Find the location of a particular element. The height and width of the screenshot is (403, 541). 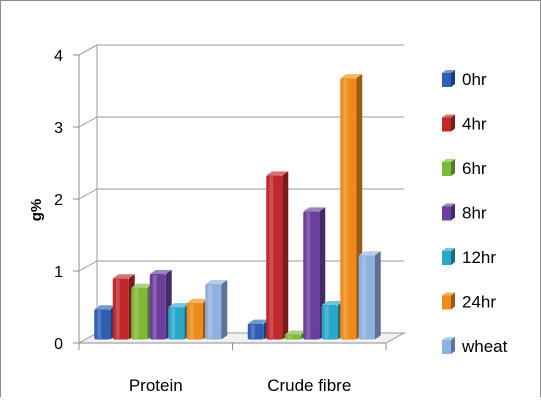

legend-item-12hr: 12hr is located at coordinates (469, 257).